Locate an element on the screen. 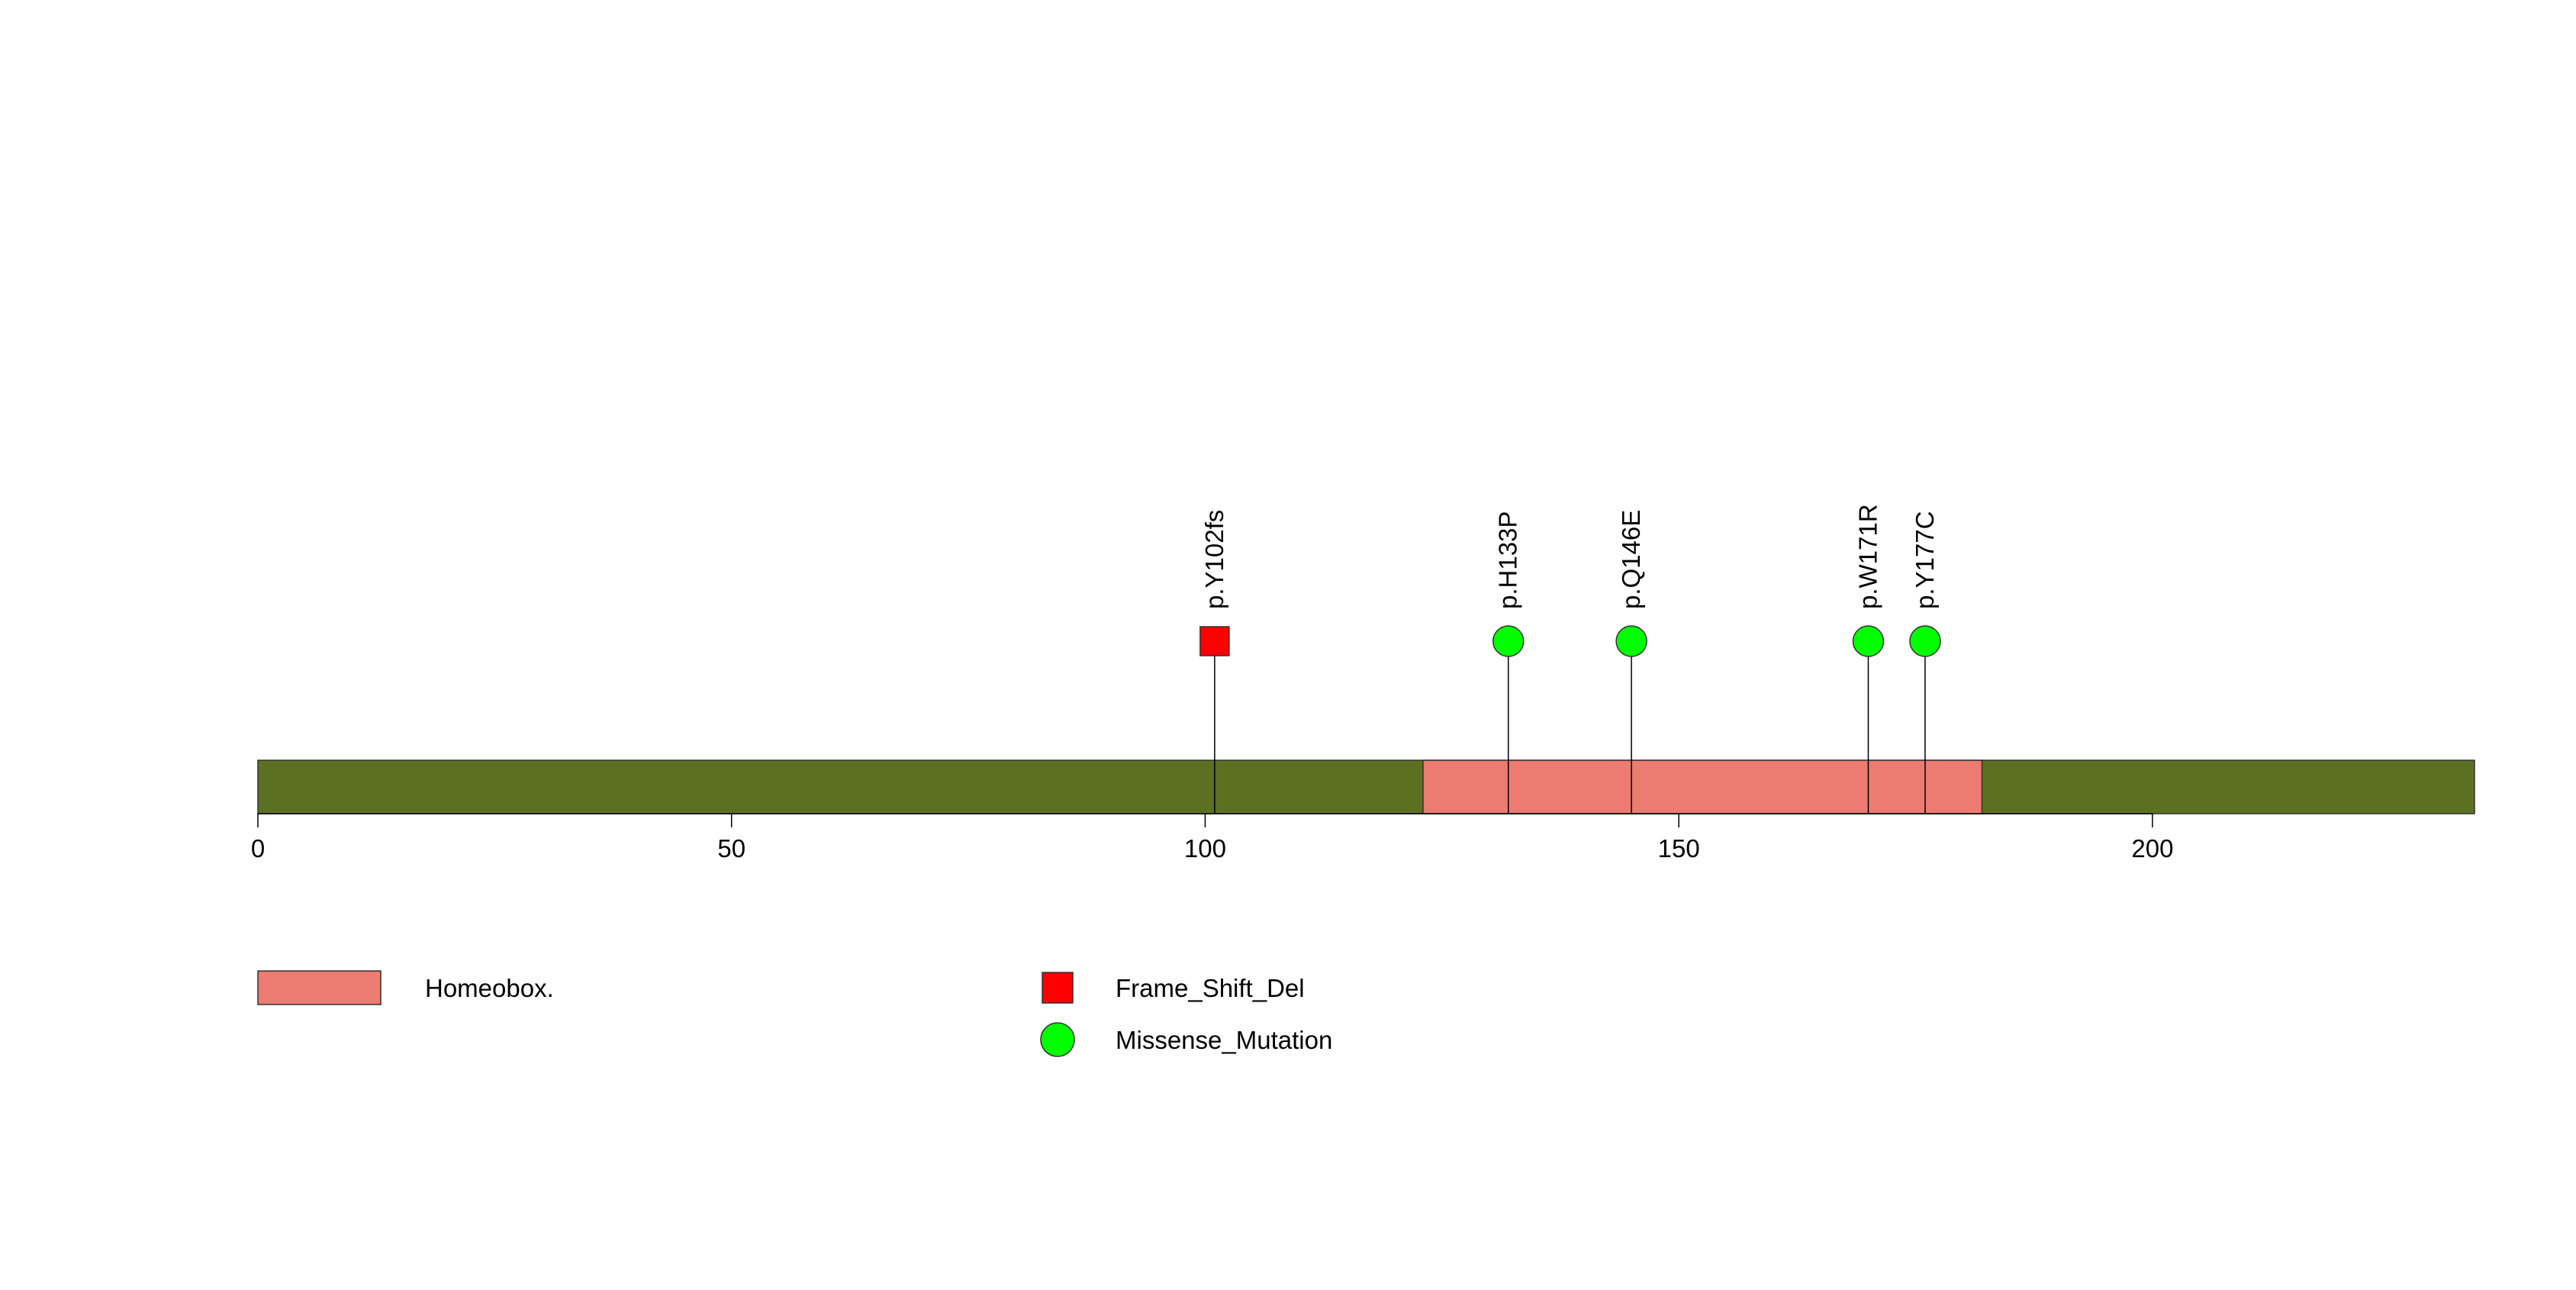 Image resolution: width=2576 pixels, height=1290 pixels. mutation-label: p.Y102fs is located at coordinates (1214, 560).